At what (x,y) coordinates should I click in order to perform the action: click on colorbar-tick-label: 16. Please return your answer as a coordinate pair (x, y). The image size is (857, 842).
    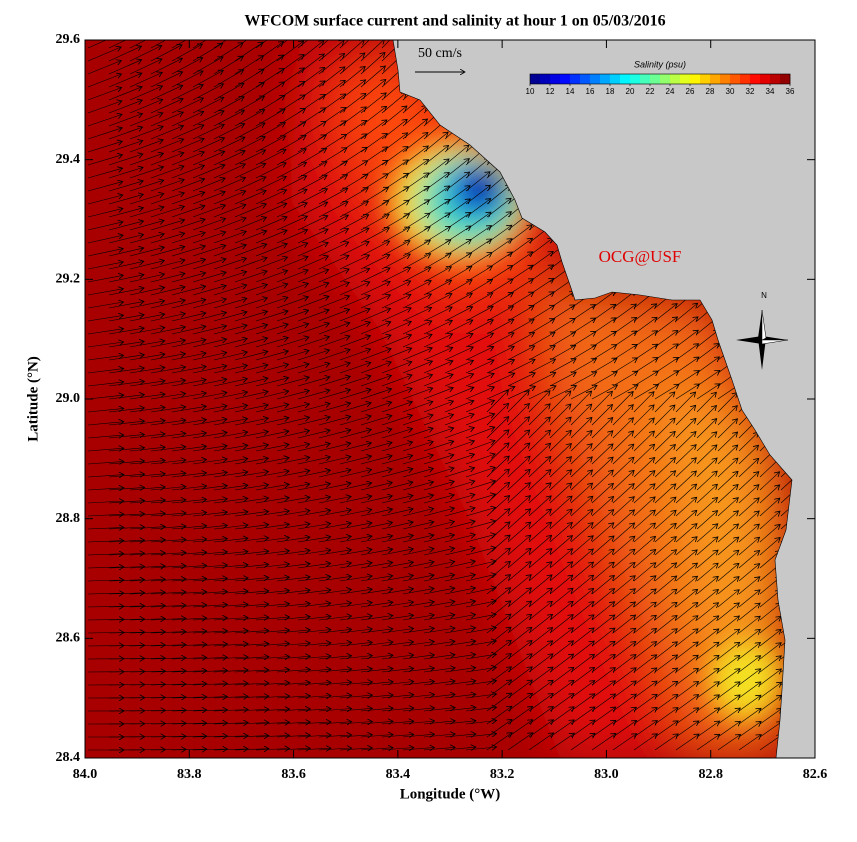
    Looking at the image, I should click on (590, 91).